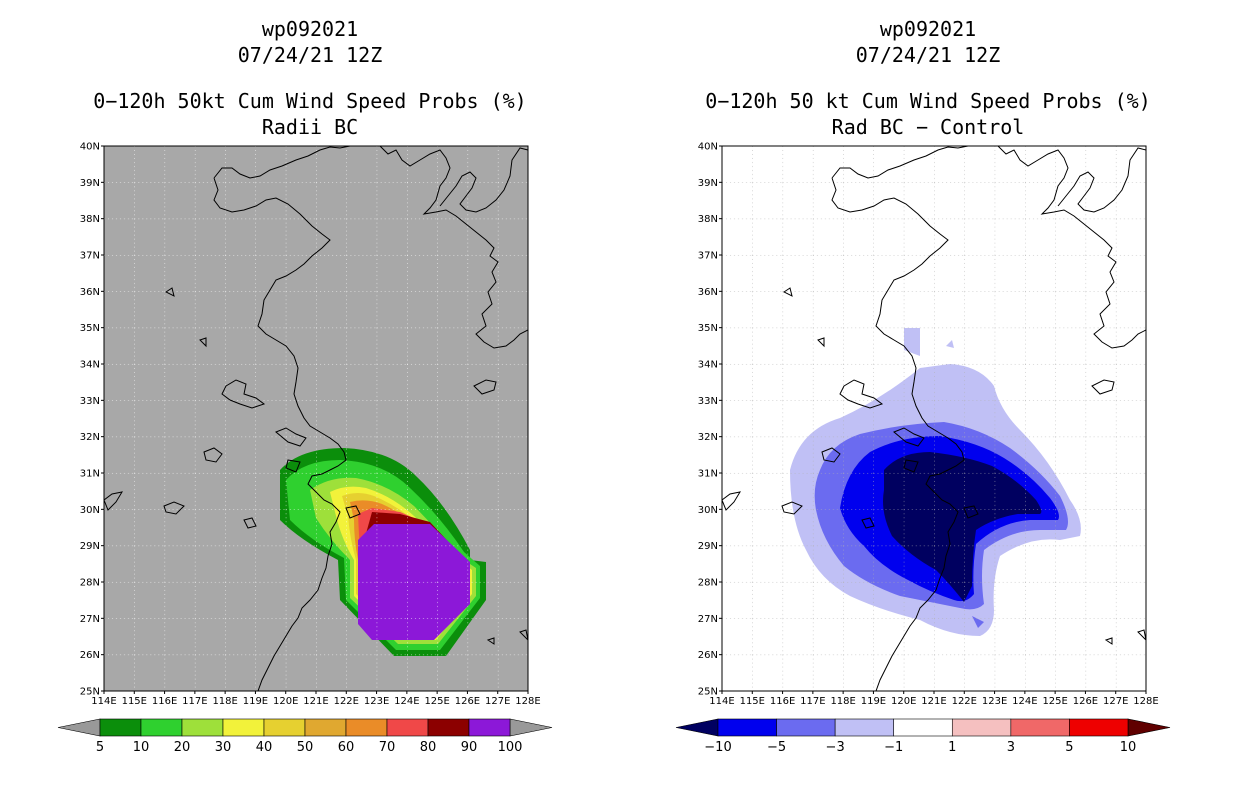  Describe the element at coordinates (310, 101) in the screenshot. I see `left-title: 0−120h 50kt Cum Wind Speed Probs (%)` at that location.